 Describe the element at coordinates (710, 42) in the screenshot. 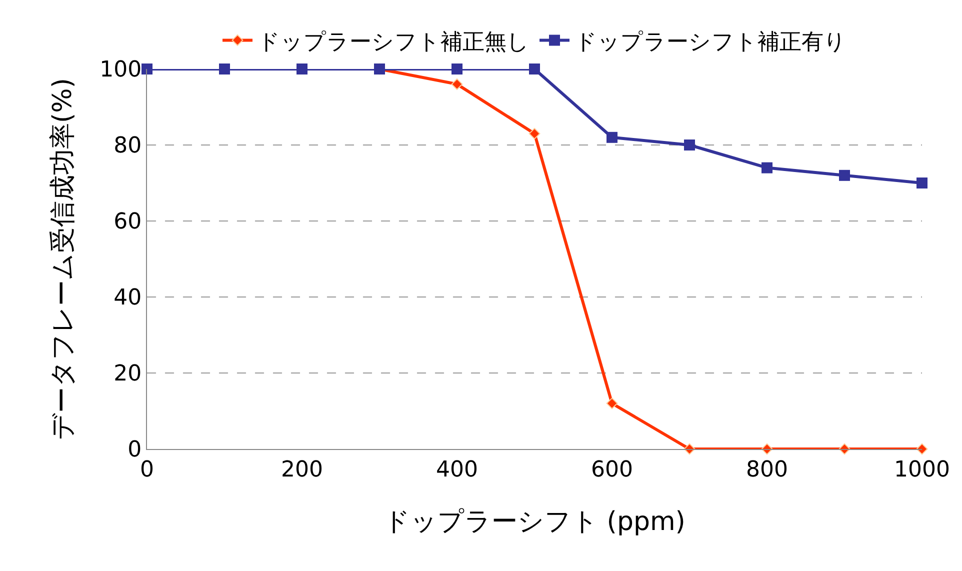

I see `legend-label: ドップラーシフト補正有り` at that location.